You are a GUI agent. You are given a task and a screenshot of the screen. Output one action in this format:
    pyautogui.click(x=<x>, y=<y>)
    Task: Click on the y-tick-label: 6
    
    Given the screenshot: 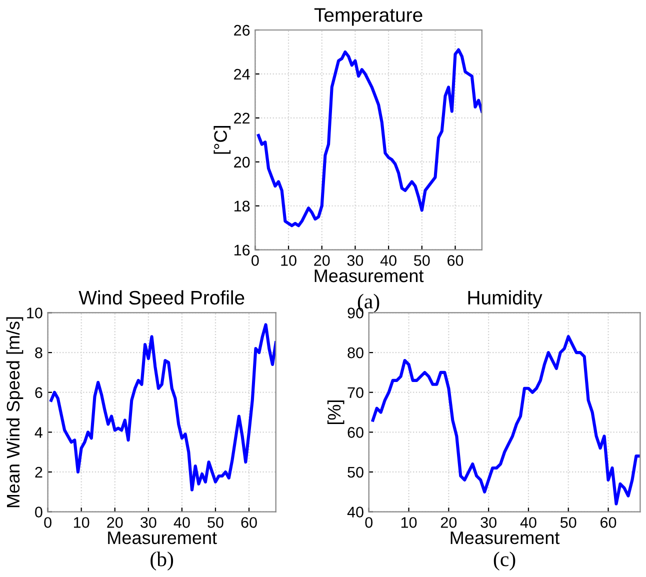 What is the action you would take?
    pyautogui.click(x=38, y=392)
    